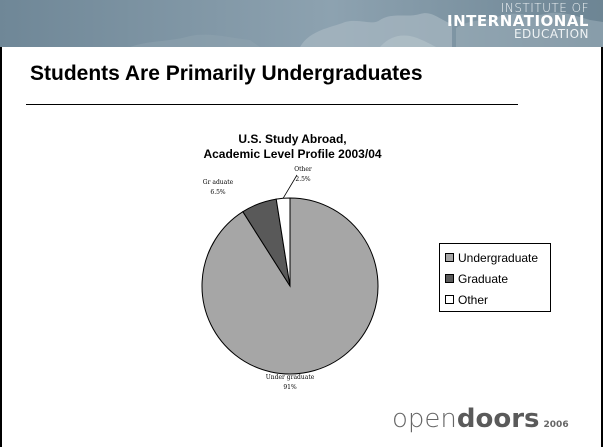 The image size is (603, 447). I want to click on legend-swatch-graduate, so click(449, 278).